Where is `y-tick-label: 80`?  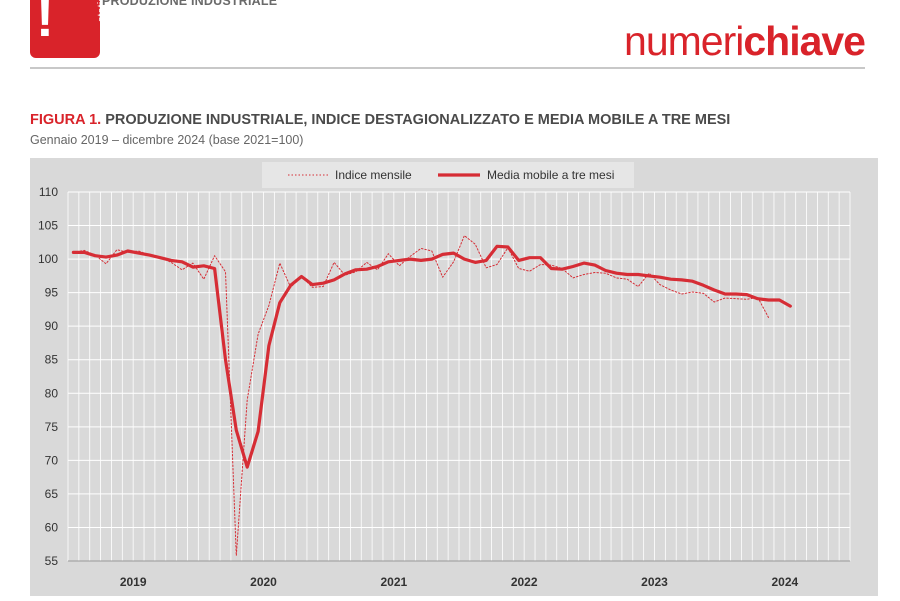
y-tick-label: 80 is located at coordinates (52, 393).